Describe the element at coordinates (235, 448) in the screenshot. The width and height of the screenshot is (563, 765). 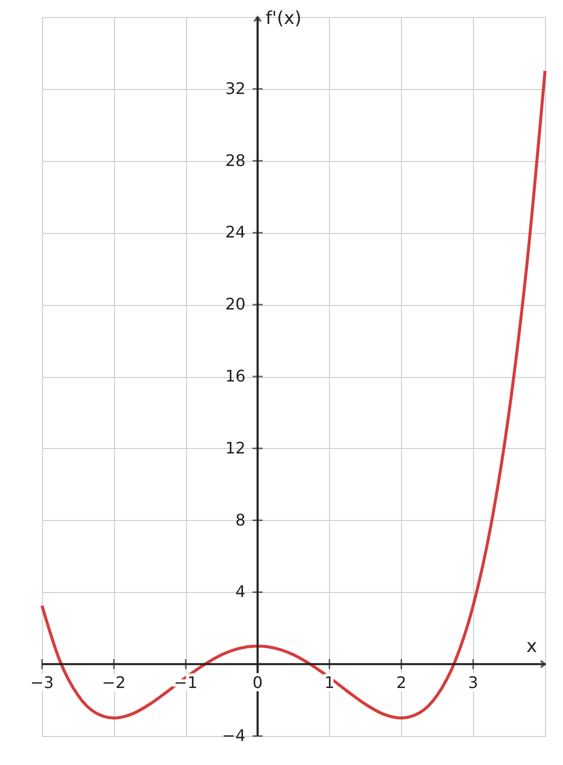
I see `y-tick-label: 12` at that location.